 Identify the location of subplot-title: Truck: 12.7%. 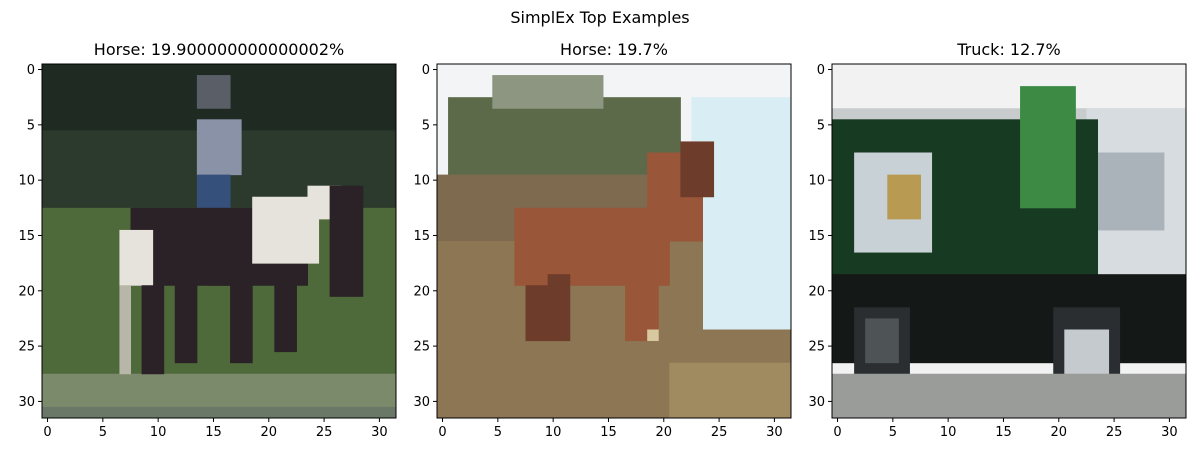
(1008, 49).